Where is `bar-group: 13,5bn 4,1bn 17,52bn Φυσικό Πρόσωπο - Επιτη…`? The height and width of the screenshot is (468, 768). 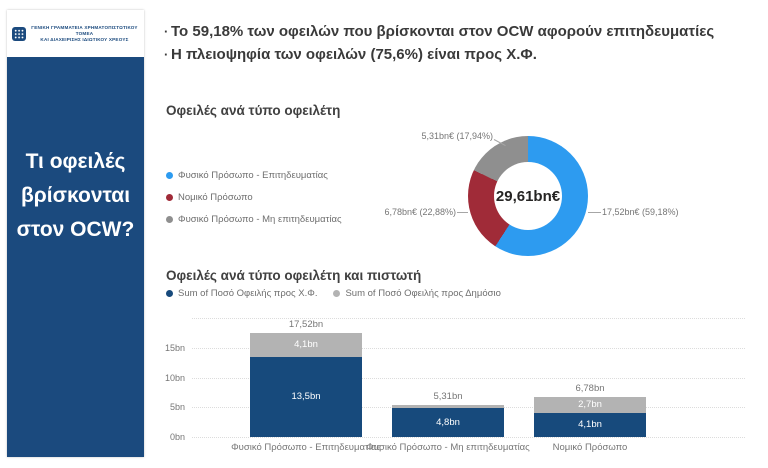
bar-group: 13,5bn 4,1bn 17,52bn Φυσικό Πρόσωπο - Επιτη… is located at coordinates (306, 385).